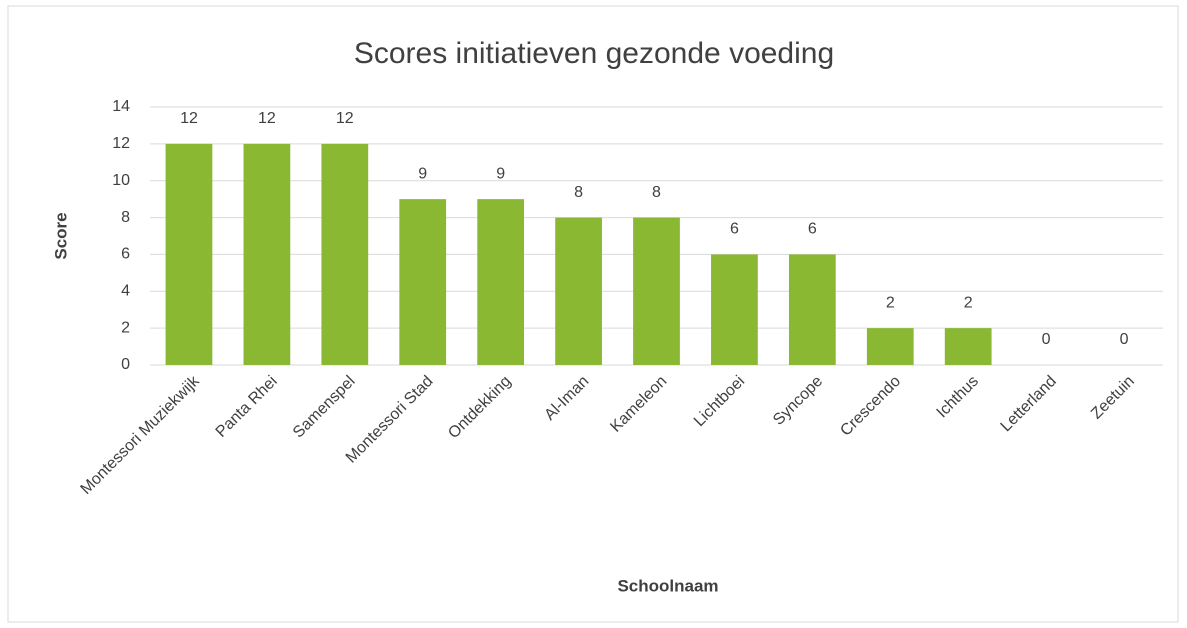  I want to click on y-tick-label: 14, so click(121, 106).